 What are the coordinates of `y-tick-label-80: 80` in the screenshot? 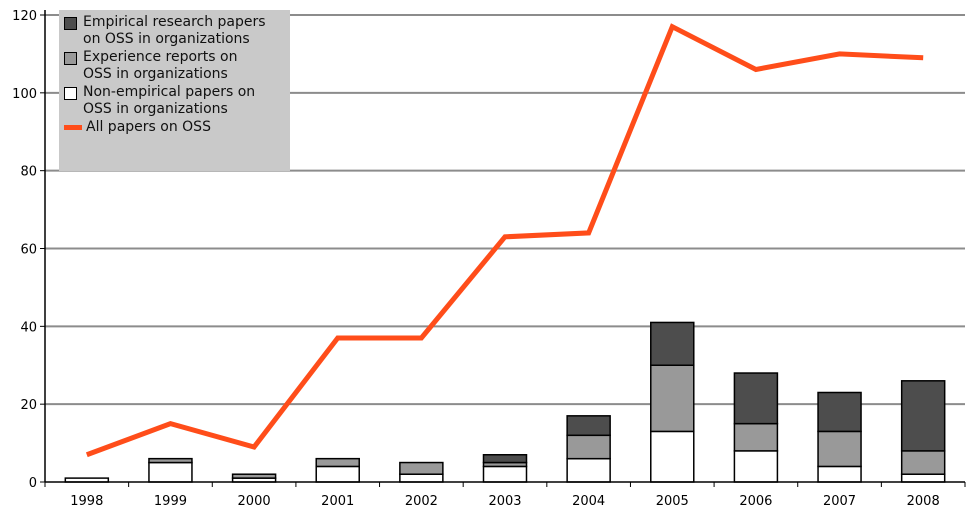 It's located at (28, 172).